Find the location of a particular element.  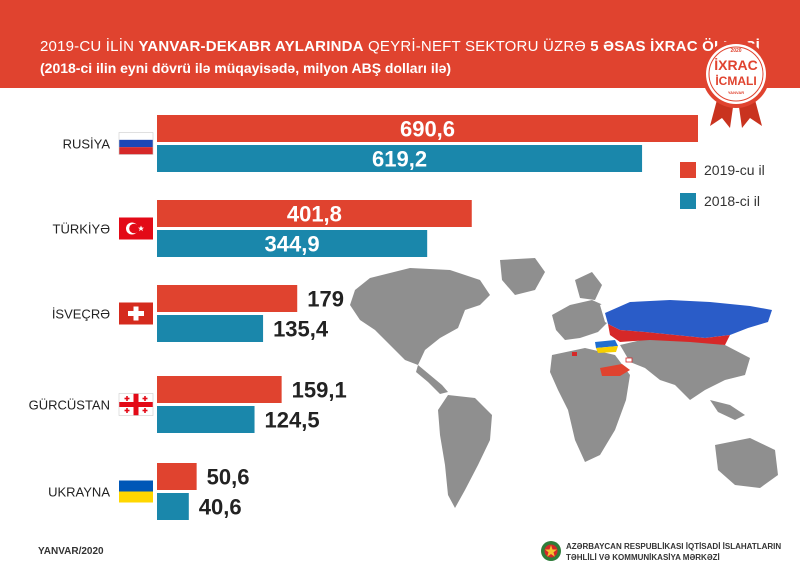

category-label: TÜRKİYƏ is located at coordinates (82, 229).